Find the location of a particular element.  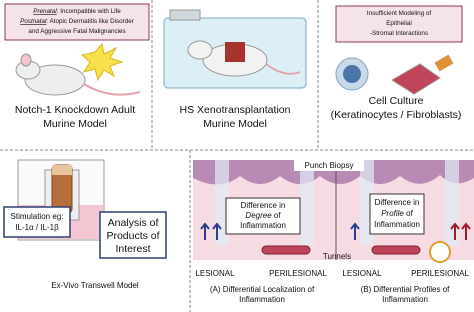

box-text: Interest is located at coordinates (132, 249).